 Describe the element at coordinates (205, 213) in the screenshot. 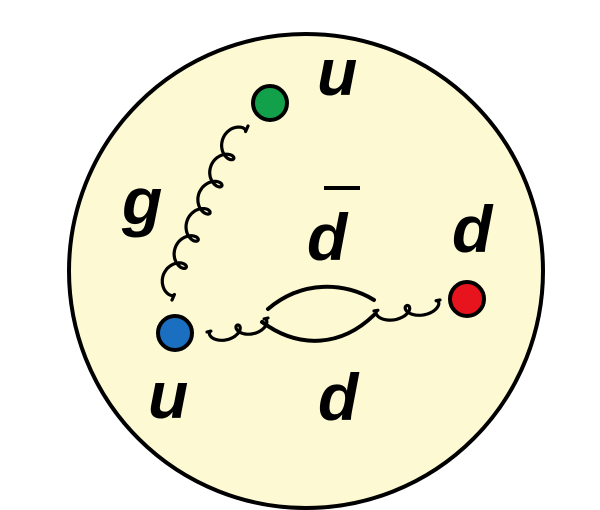

I see `gluon-line-vertical` at that location.